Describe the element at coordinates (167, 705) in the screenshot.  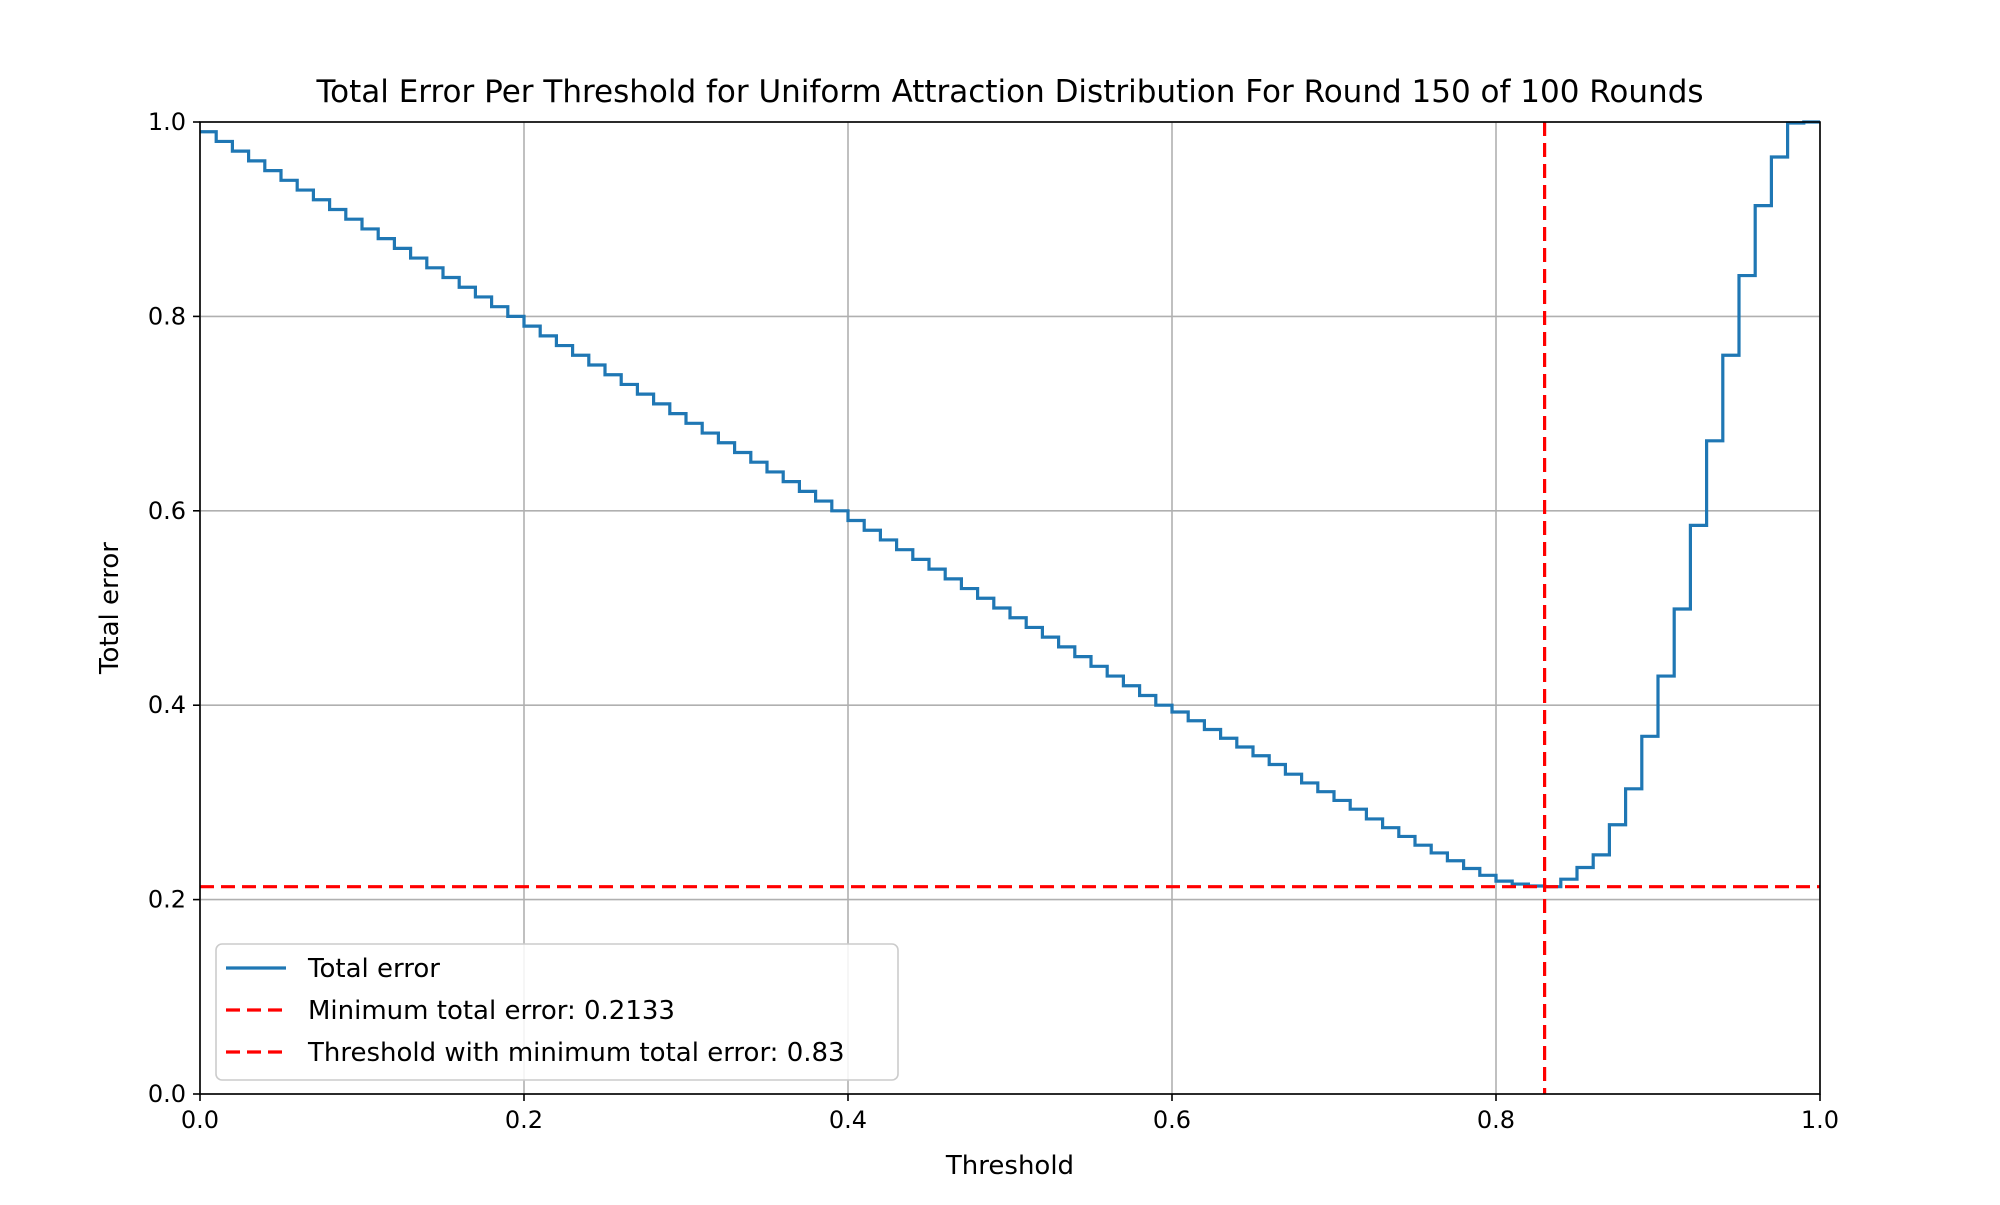
I see `y-tick-label: 0.4` at that location.